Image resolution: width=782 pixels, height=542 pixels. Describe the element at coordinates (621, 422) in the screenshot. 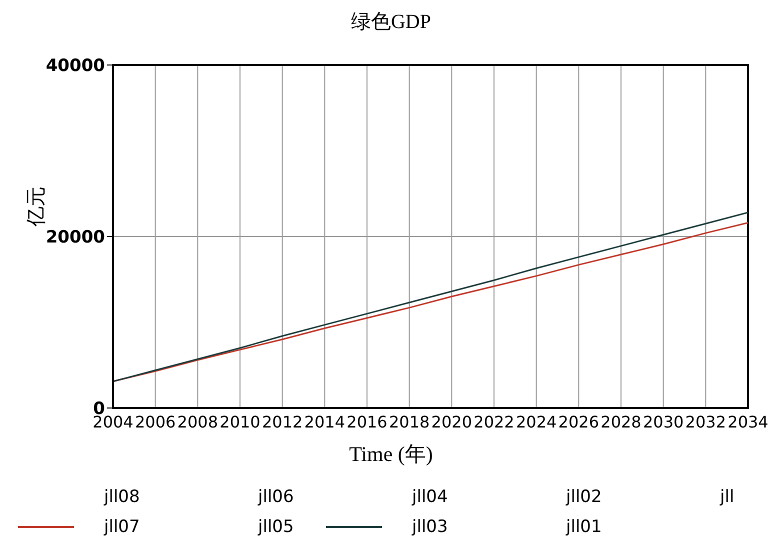

I see `x-tick-label: 2028` at that location.